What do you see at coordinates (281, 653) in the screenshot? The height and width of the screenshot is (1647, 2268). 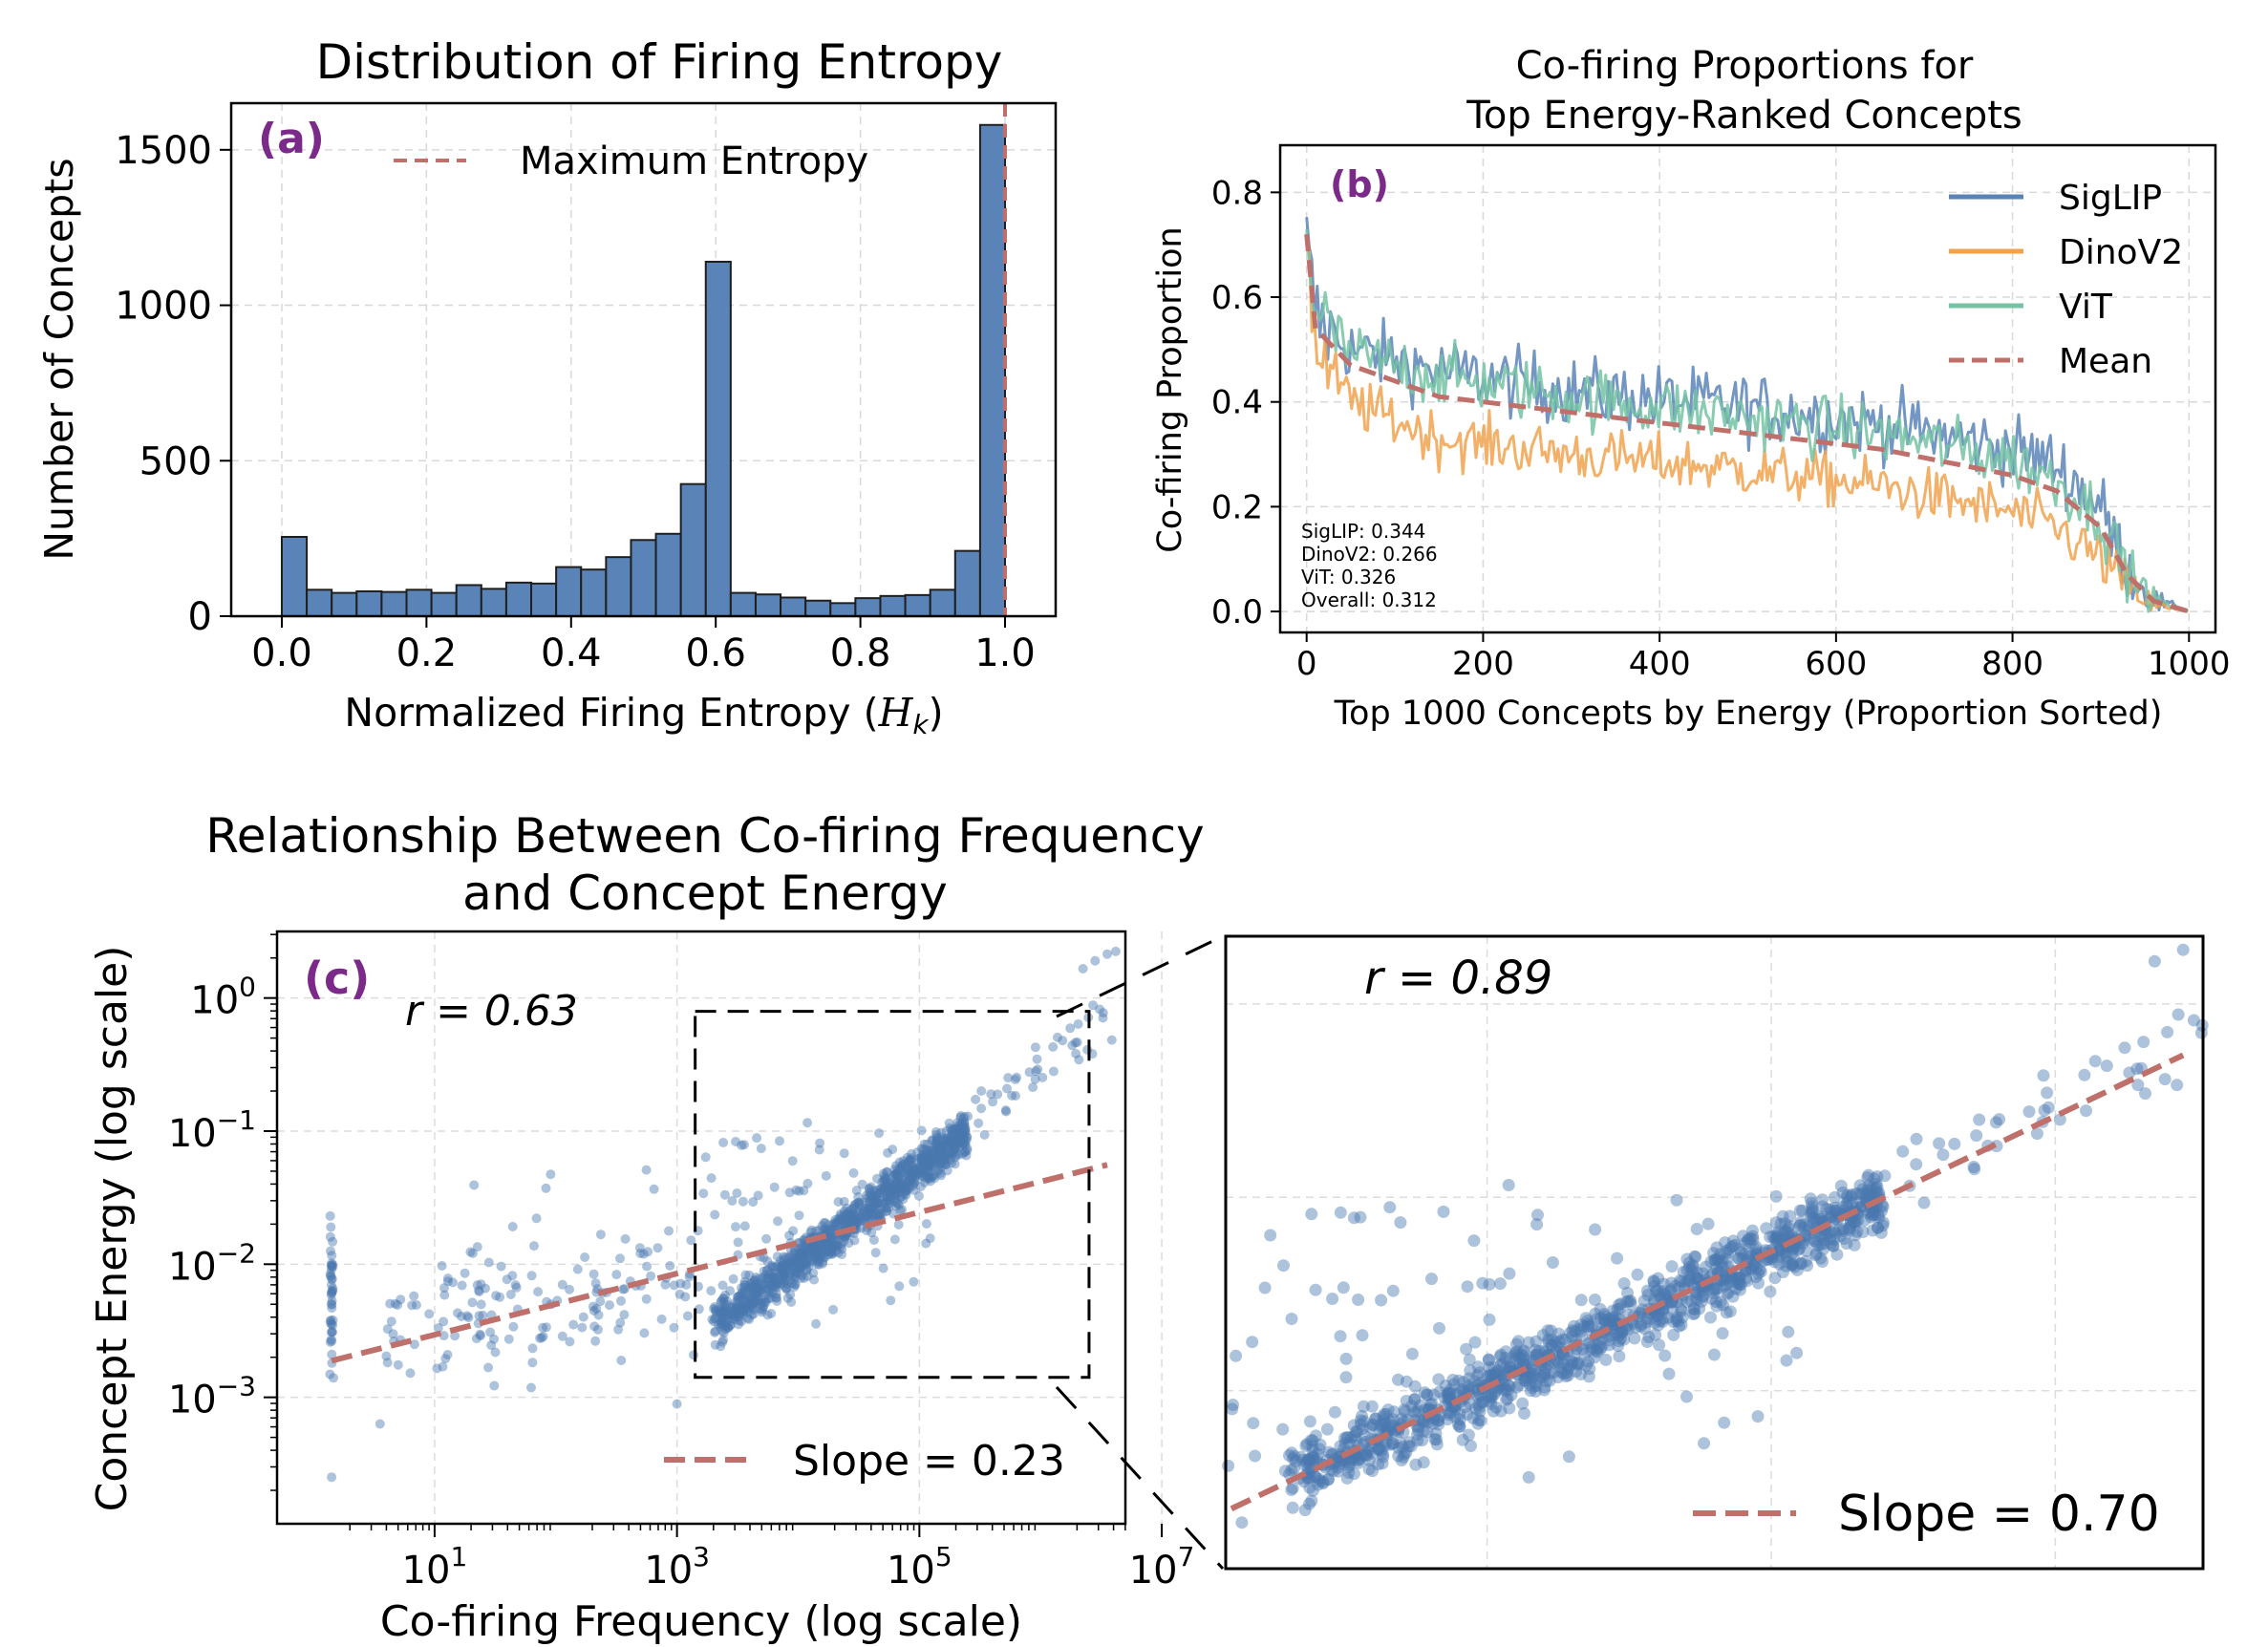 I see `x-tick-label: 0.0` at bounding box center [281, 653].